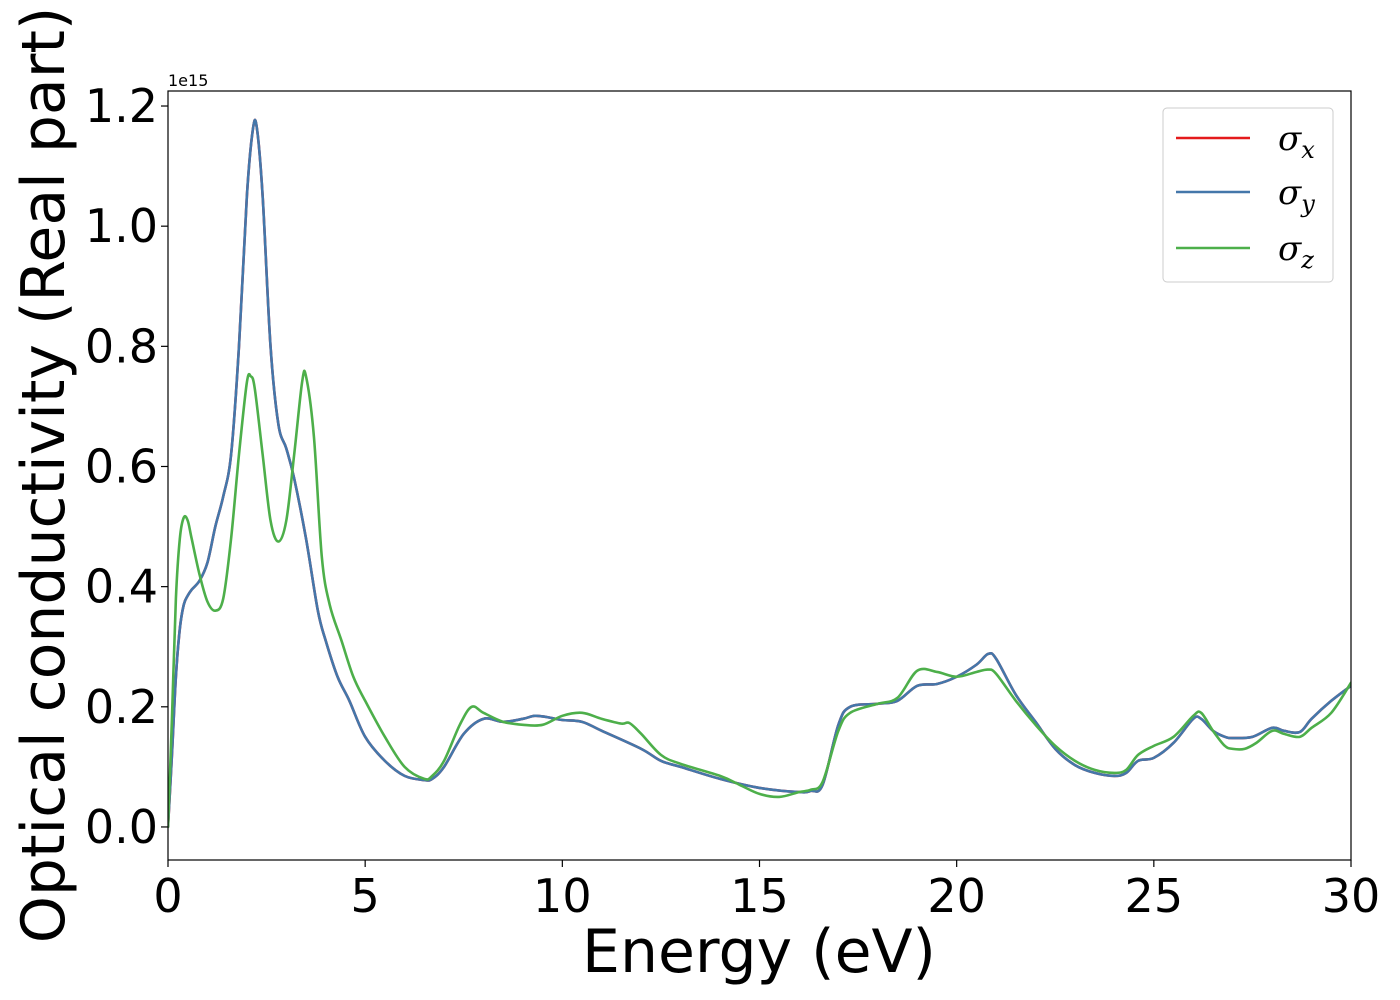 This screenshot has height=1000, width=1400. What do you see at coordinates (188, 80) in the screenshot?
I see `y-axis-offset-text: 1e15` at bounding box center [188, 80].